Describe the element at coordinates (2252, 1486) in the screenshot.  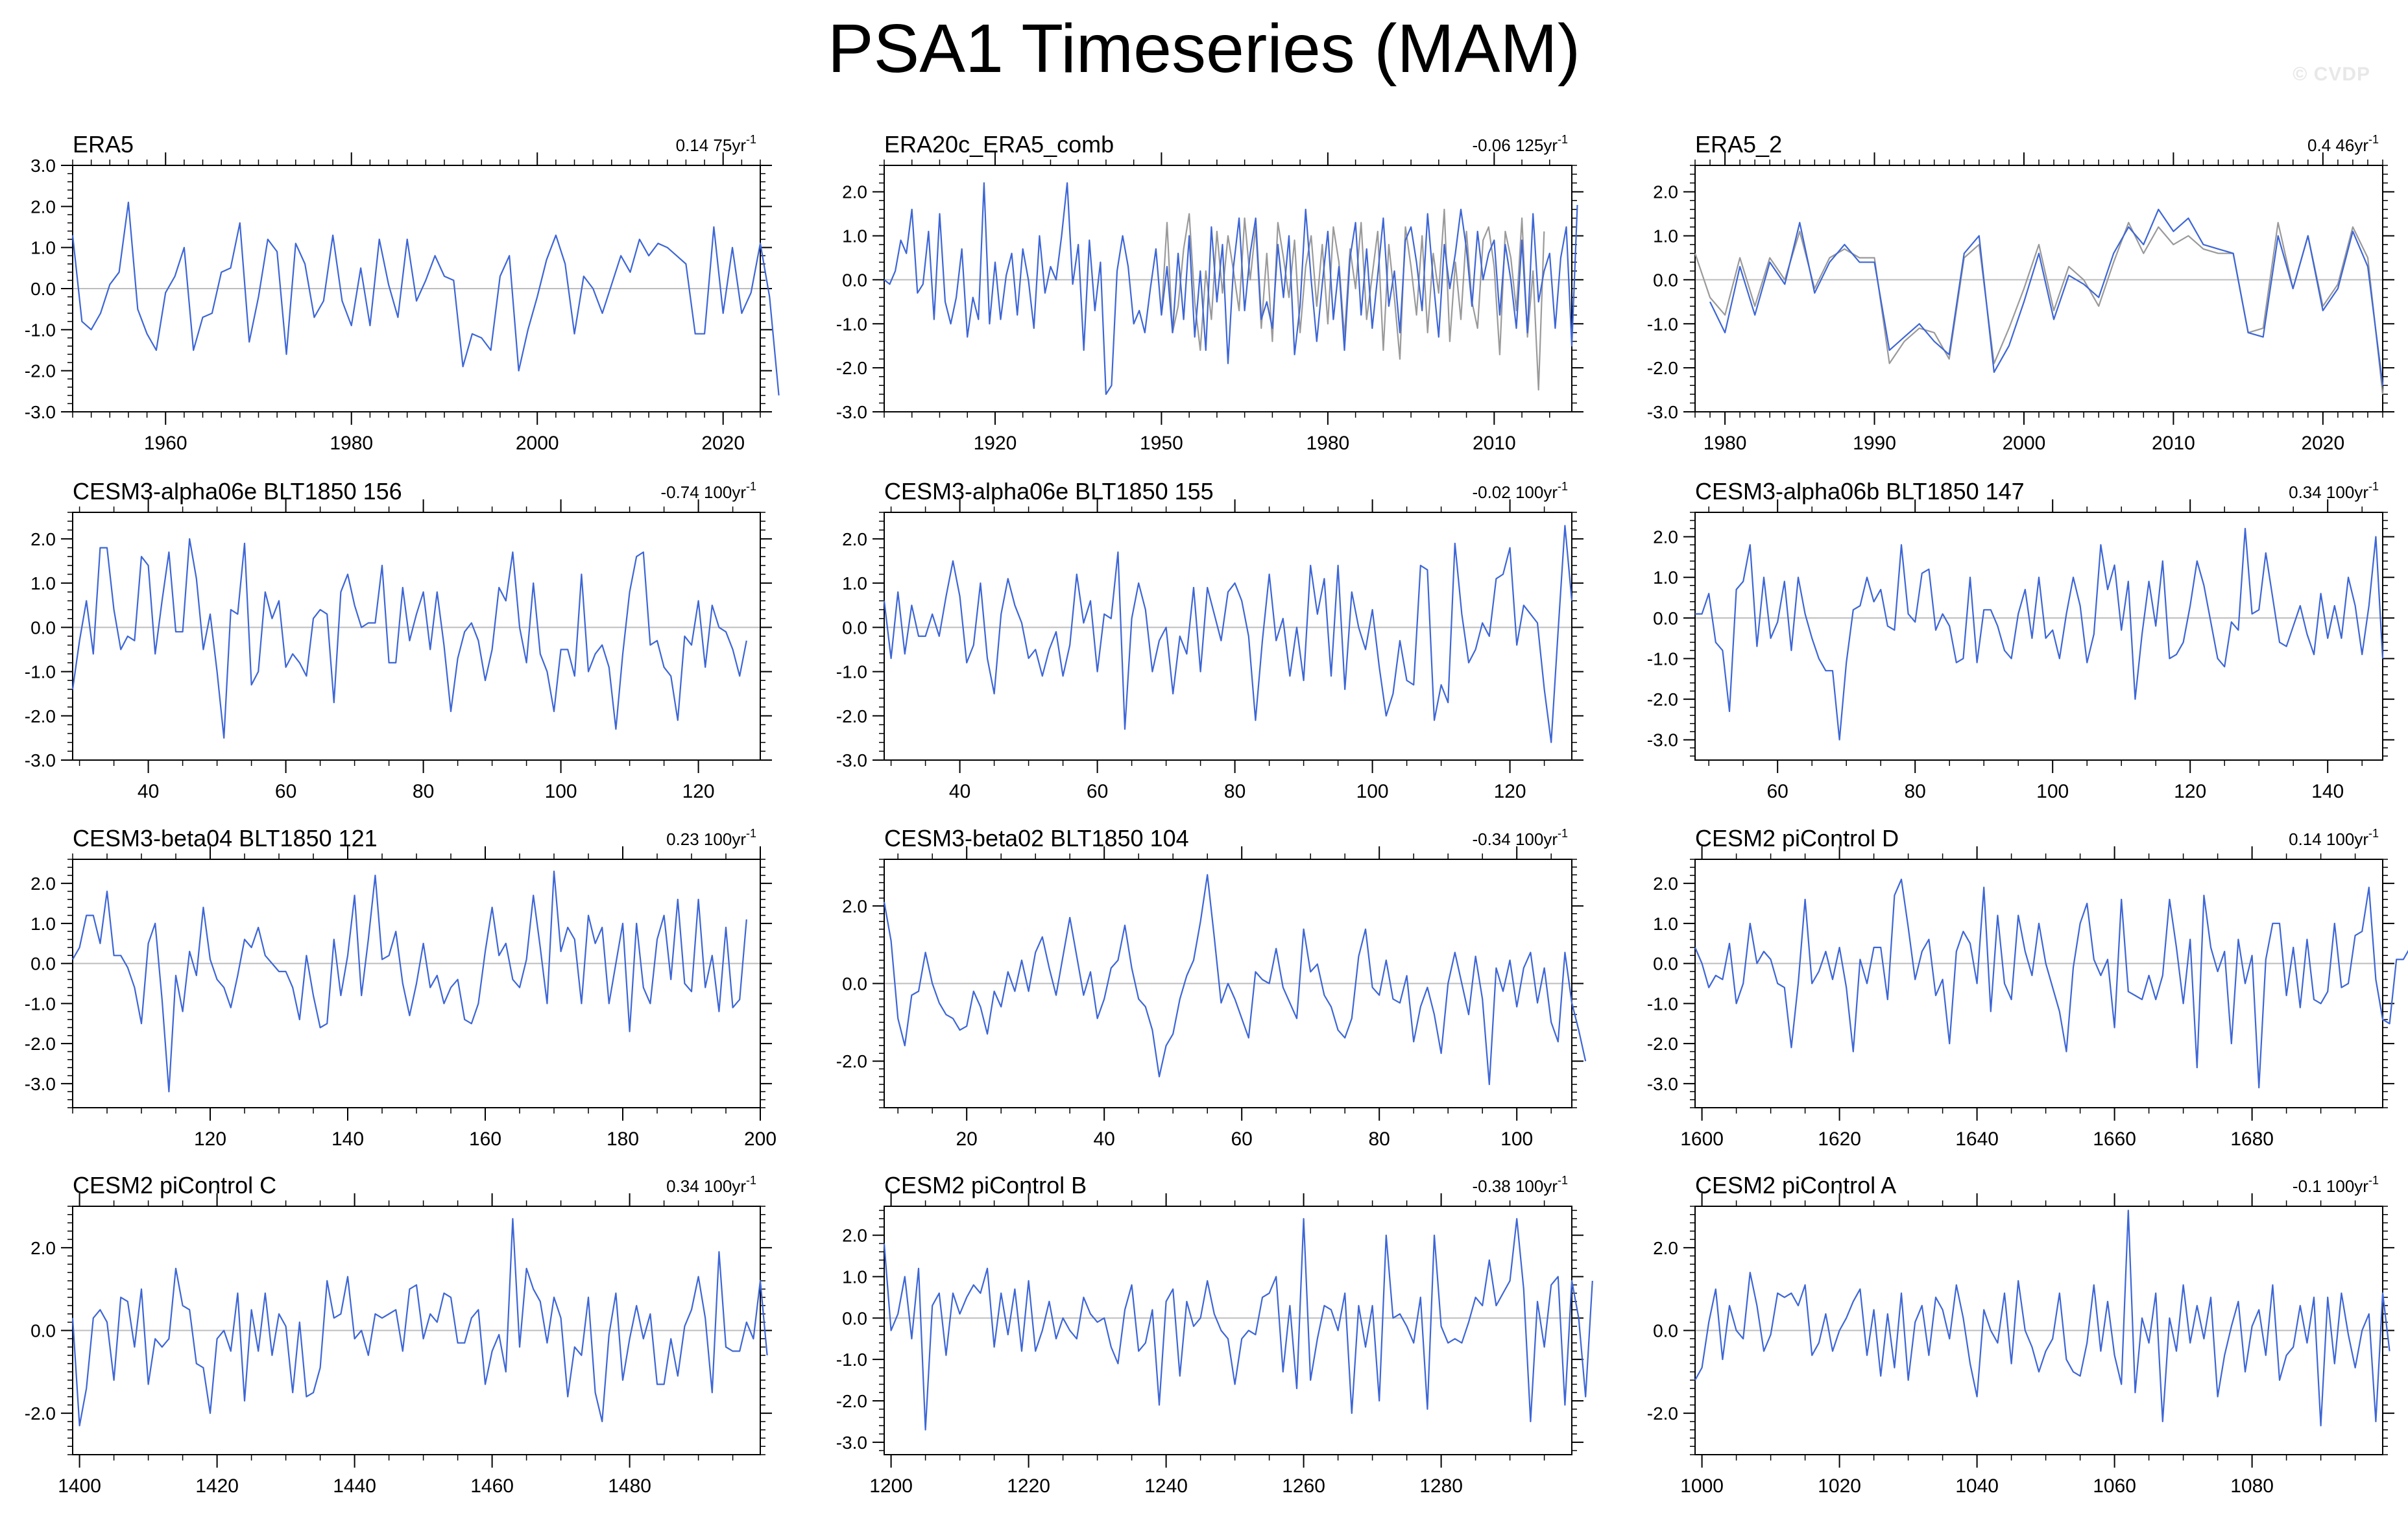
I see `x-tick-label: 1080` at that location.